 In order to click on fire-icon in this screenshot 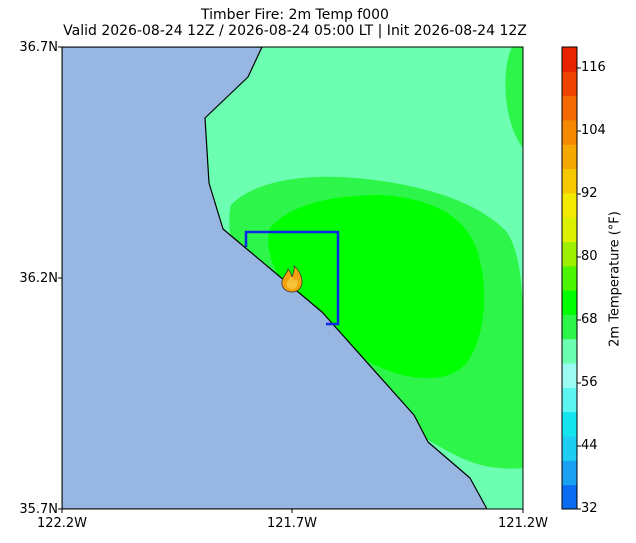, I will do `click(292, 278)`.